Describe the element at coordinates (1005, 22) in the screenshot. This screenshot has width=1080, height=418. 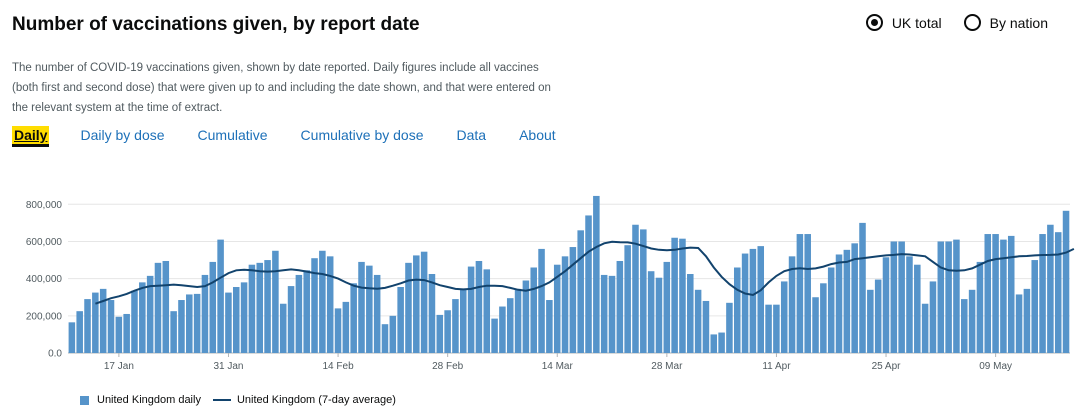
I see `radio-by-nation: By nation` at that location.